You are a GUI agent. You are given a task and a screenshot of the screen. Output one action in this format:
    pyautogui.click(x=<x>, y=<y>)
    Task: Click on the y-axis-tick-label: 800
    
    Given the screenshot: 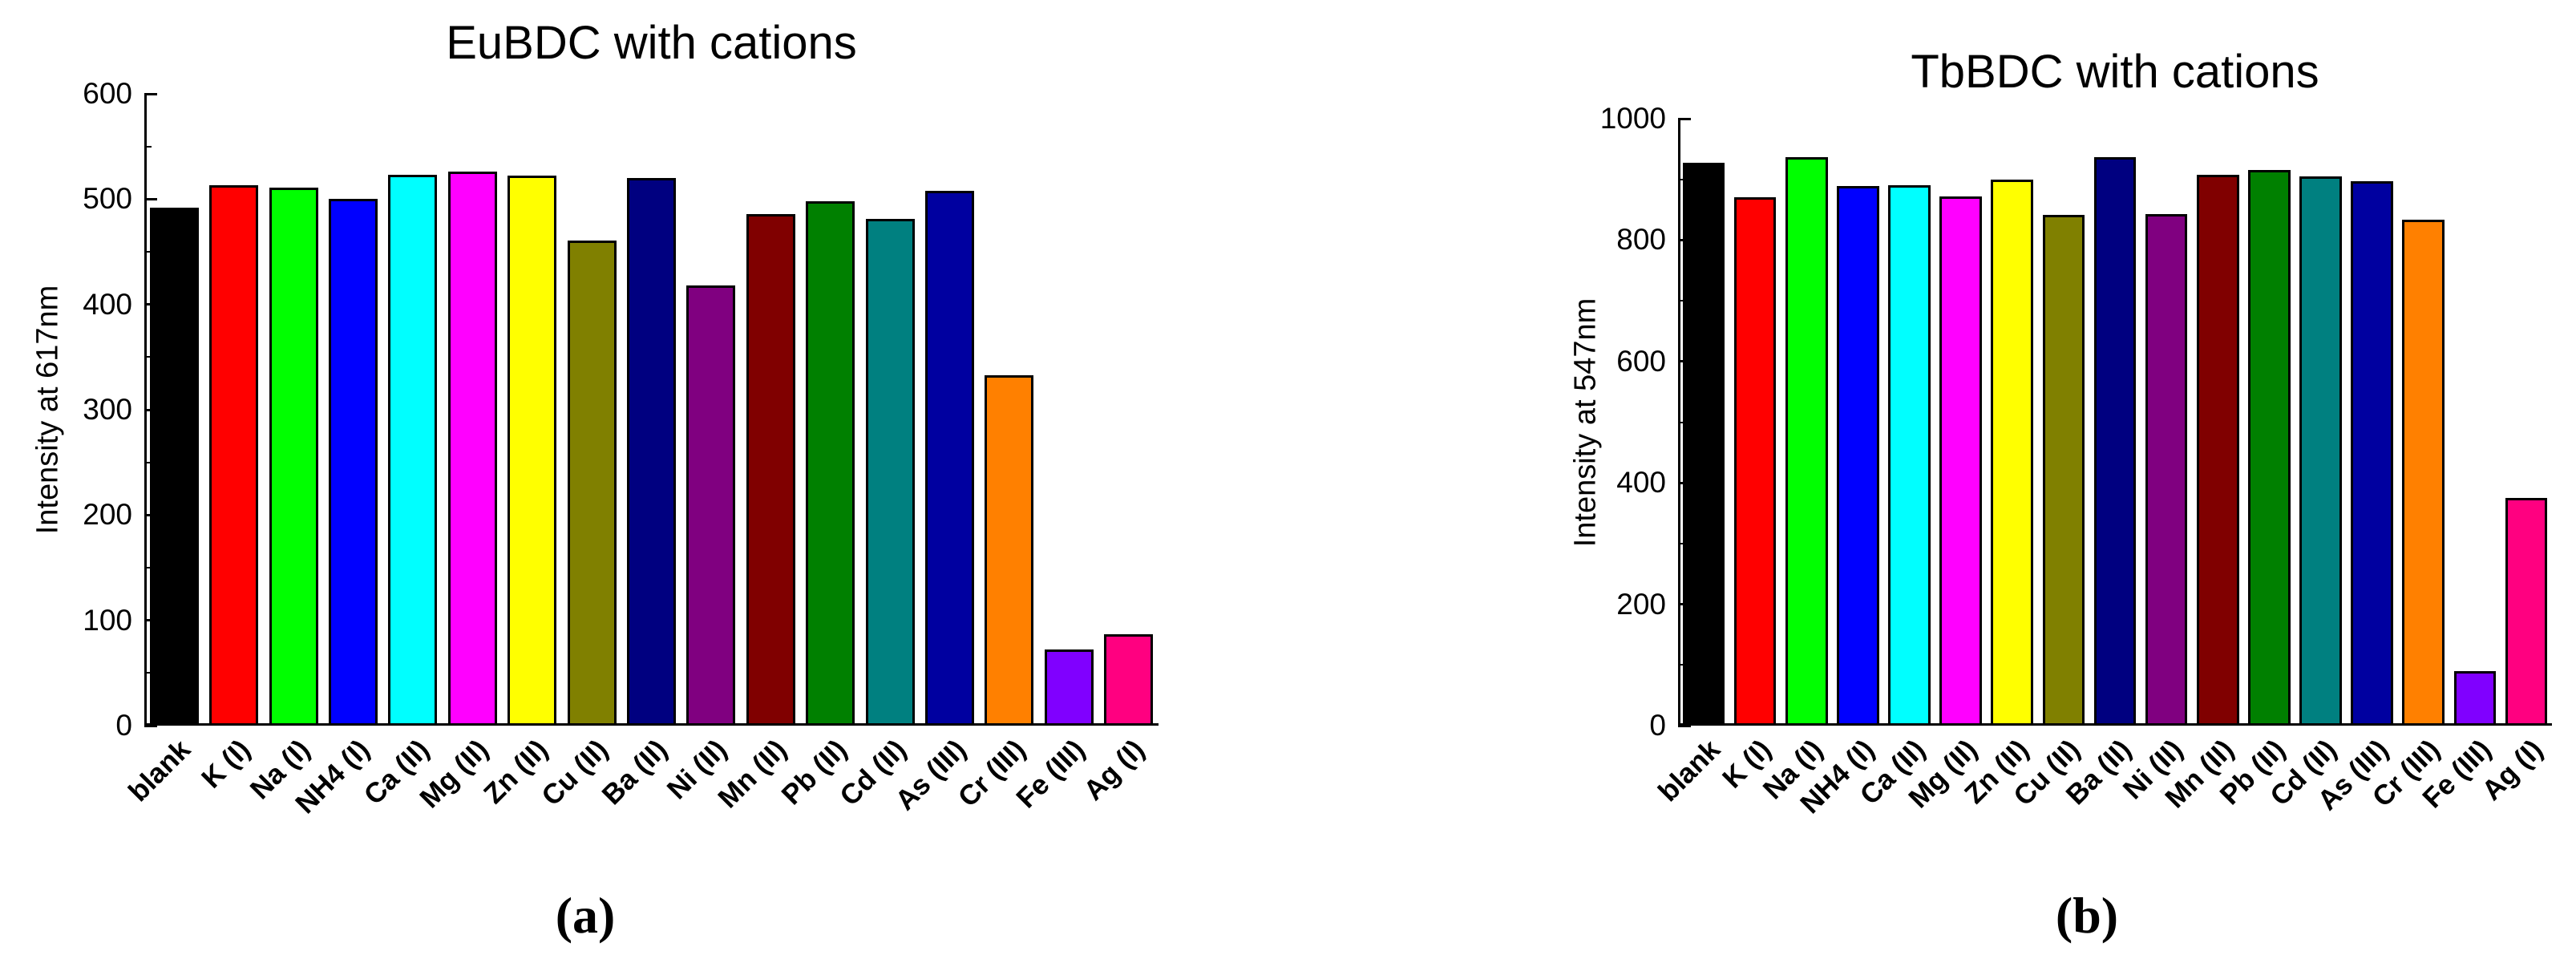 What is the action you would take?
    pyautogui.click(x=1641, y=240)
    